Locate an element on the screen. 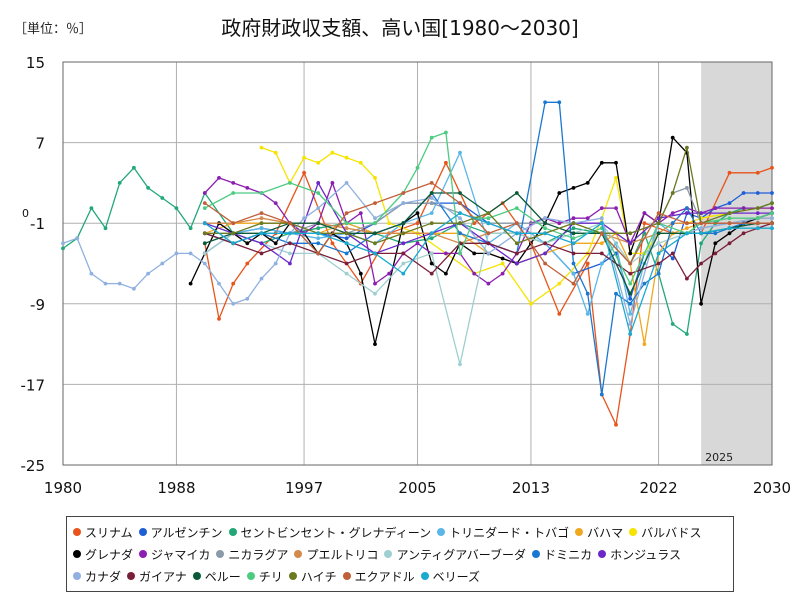  legend-item: ガイアナ is located at coordinates (157, 576).